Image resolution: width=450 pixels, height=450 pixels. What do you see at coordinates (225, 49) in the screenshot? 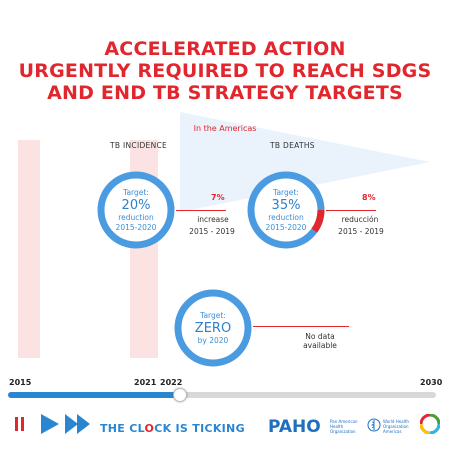
I see `title-line-1: ACCELERATED ACTION` at bounding box center [225, 49].